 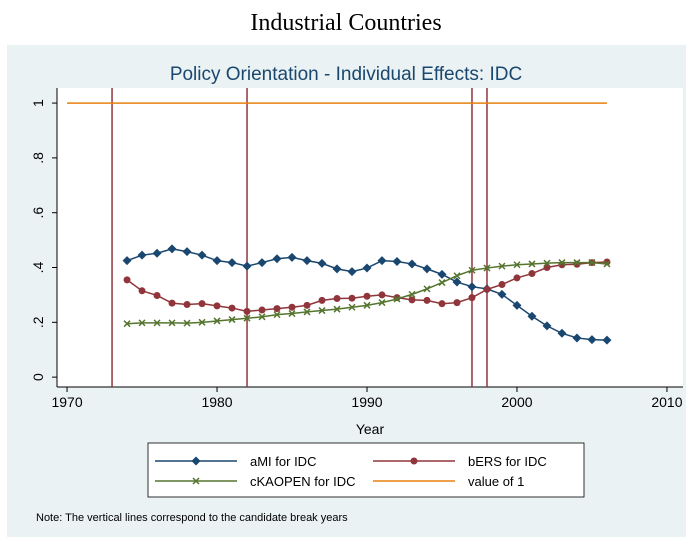 What do you see at coordinates (366, 402) in the screenshot?
I see `x-tick-label: 1990` at bounding box center [366, 402].